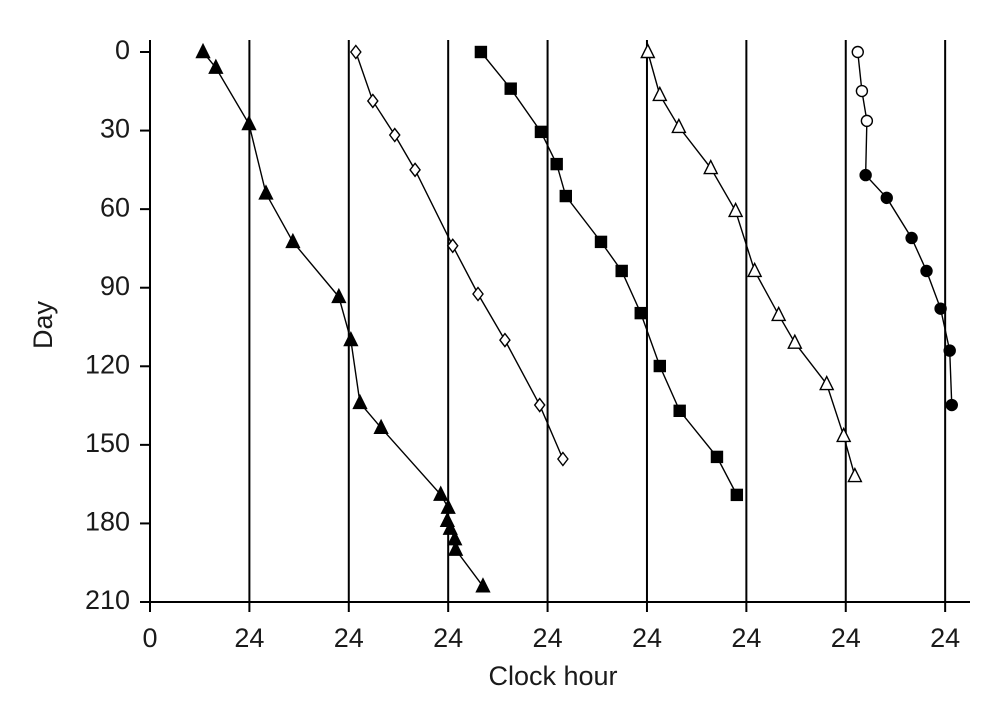 The width and height of the screenshot is (998, 717). Describe the element at coordinates (115, 129) in the screenshot. I see `y-tick-label: 30` at that location.